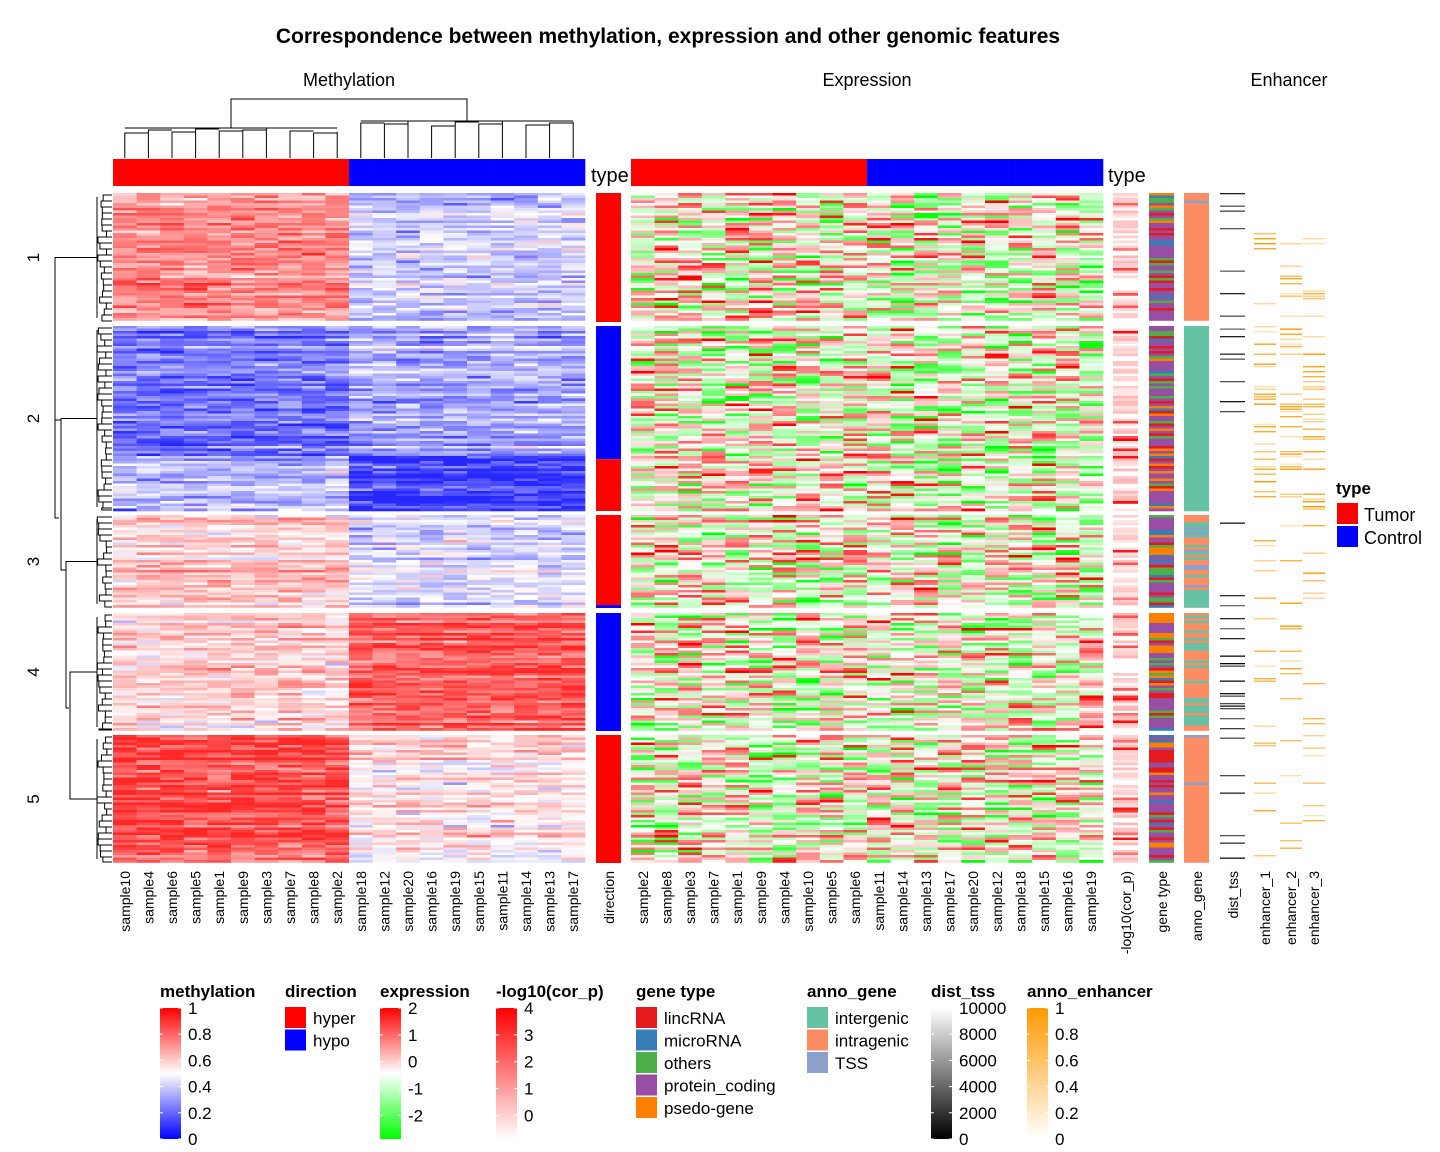 The height and width of the screenshot is (1152, 1440). I want to click on row-dendrogram-leaf, so click(108, 481).